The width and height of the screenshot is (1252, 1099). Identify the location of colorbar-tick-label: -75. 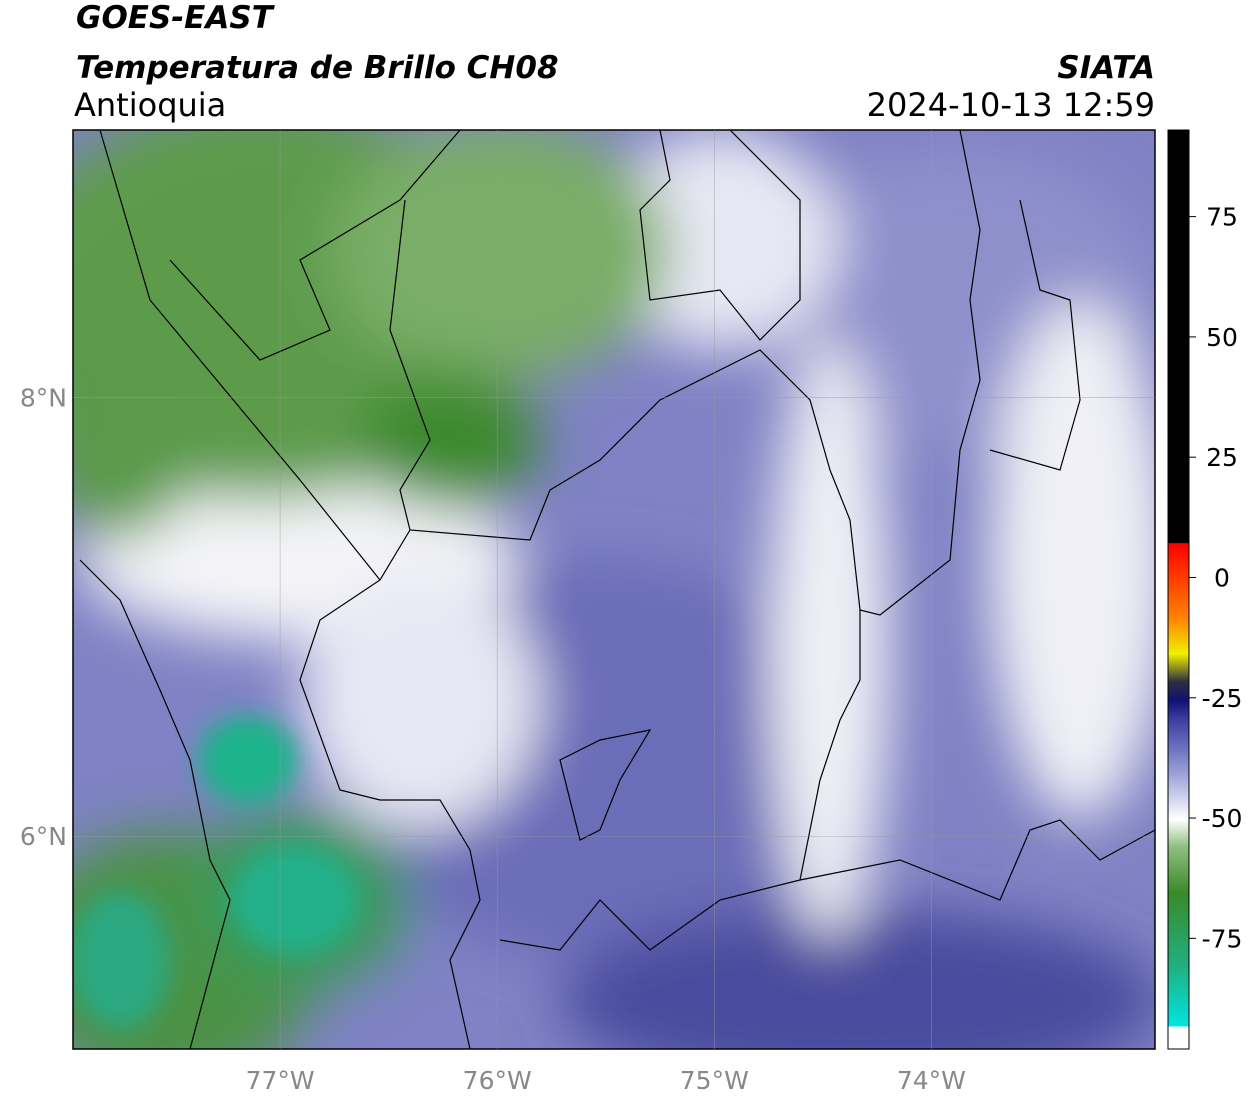
(1222, 938).